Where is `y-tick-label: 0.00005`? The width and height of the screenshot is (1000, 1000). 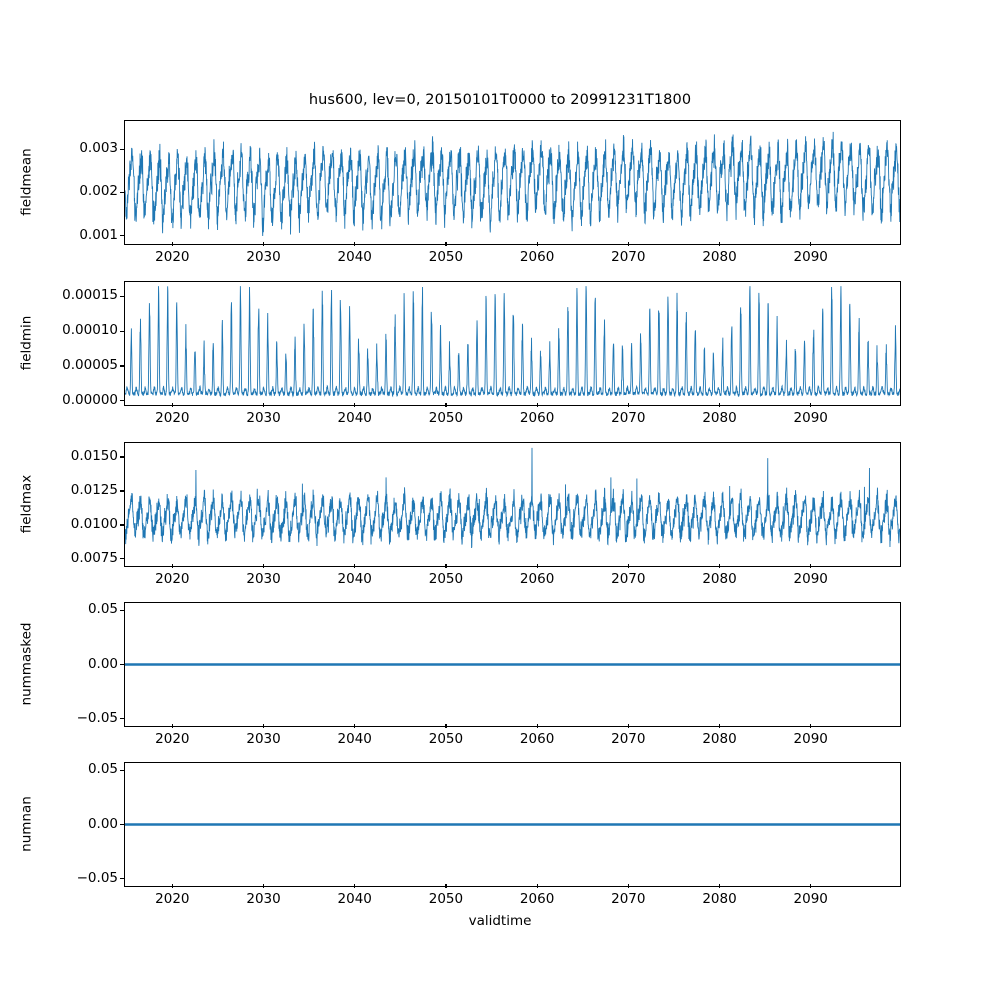
y-tick-label: 0.00005 is located at coordinates (90, 364).